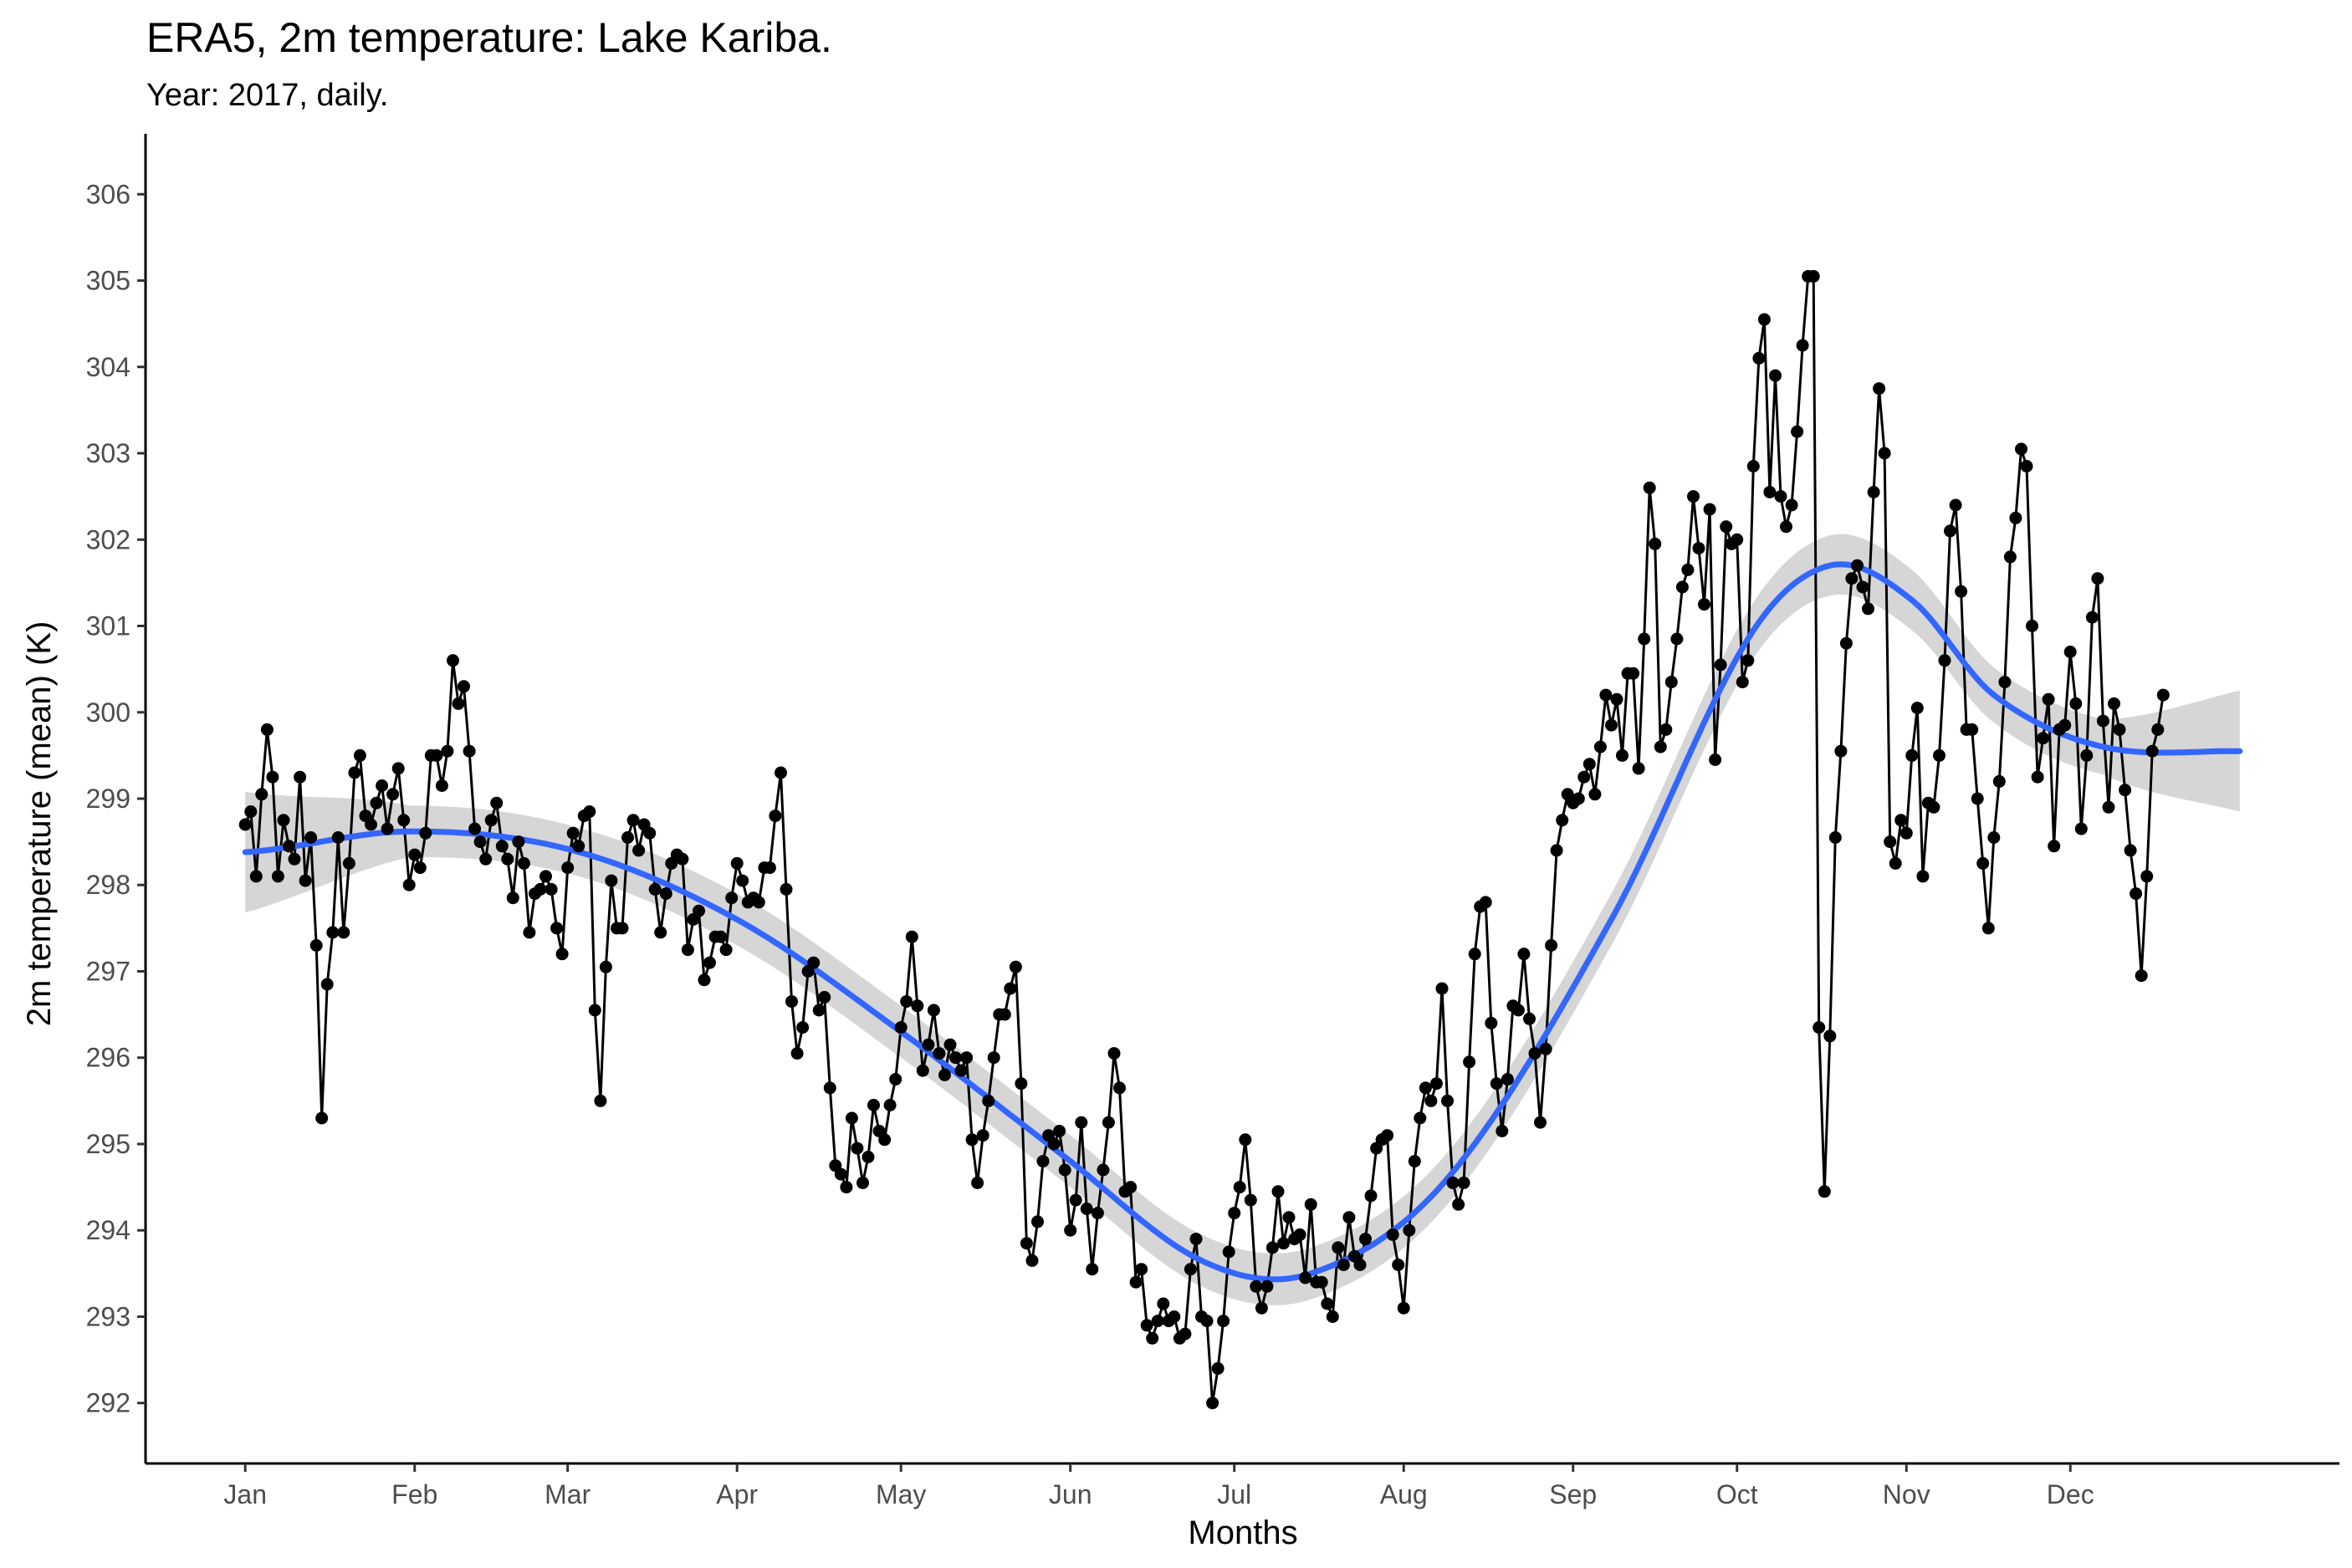 This screenshot has height=1568, width=2352. Describe the element at coordinates (1070, 1494) in the screenshot. I see `x-tick-label: Jun` at that location.